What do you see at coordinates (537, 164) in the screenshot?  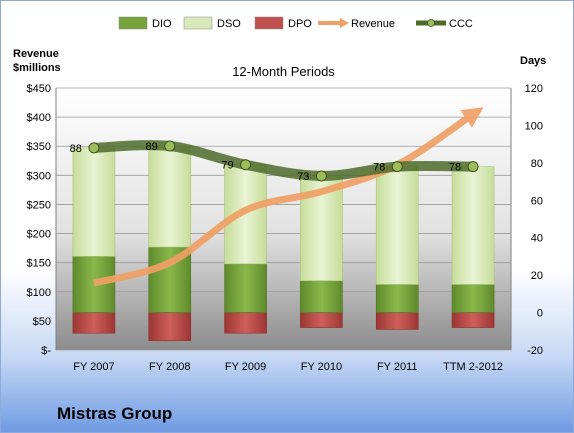 I see `right-tick-label: 80` at bounding box center [537, 164].